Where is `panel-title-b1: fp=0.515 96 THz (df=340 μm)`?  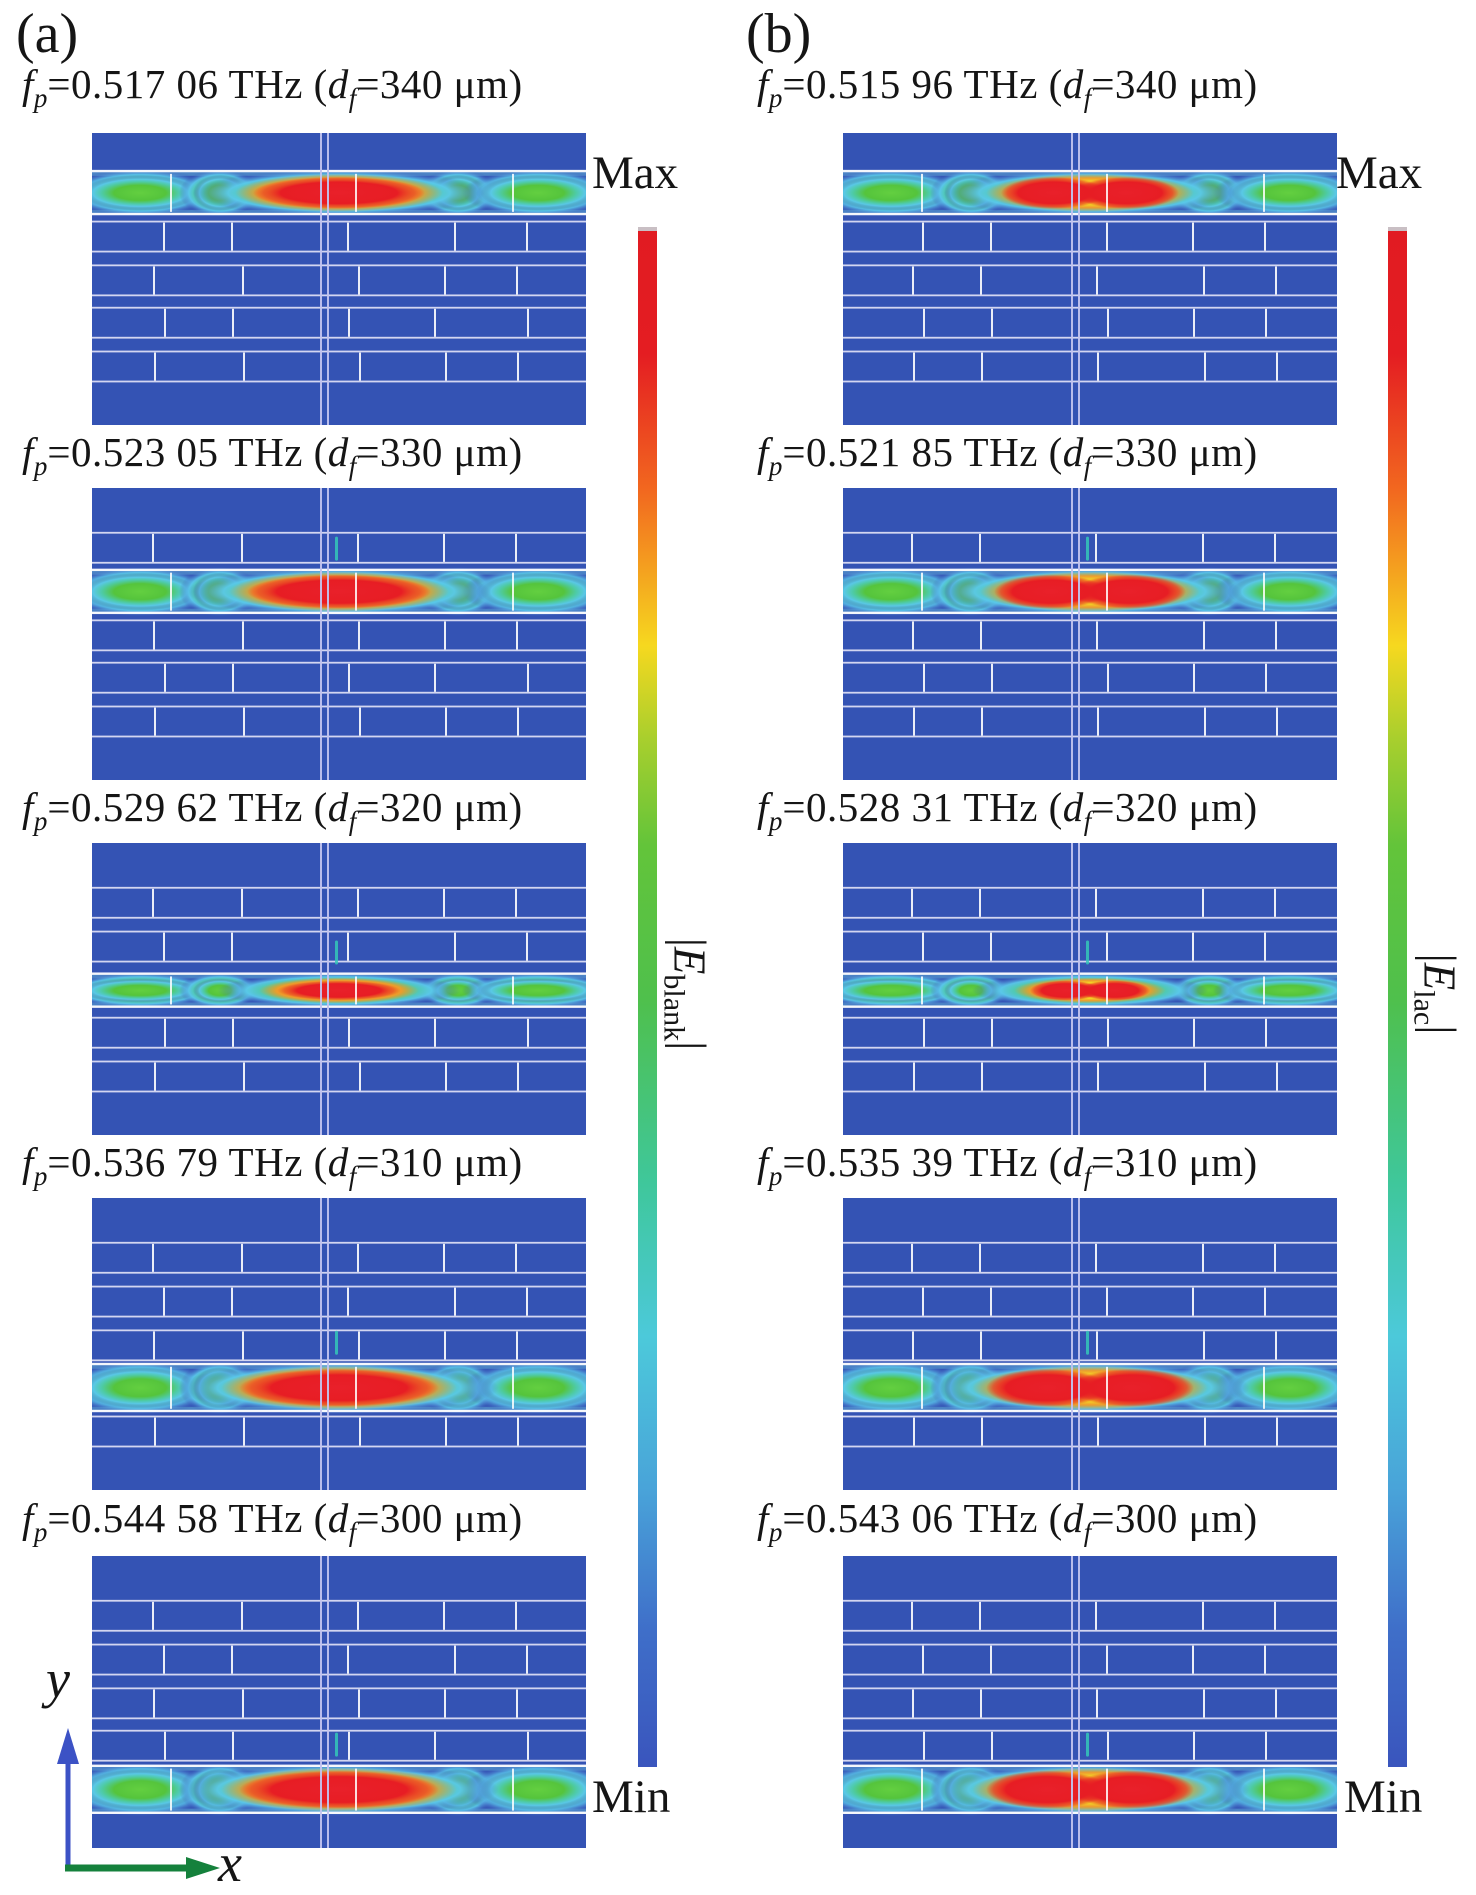 panel-title-b1: fp=0.515 96 THz (df=340 μm) is located at coordinates (1007, 86).